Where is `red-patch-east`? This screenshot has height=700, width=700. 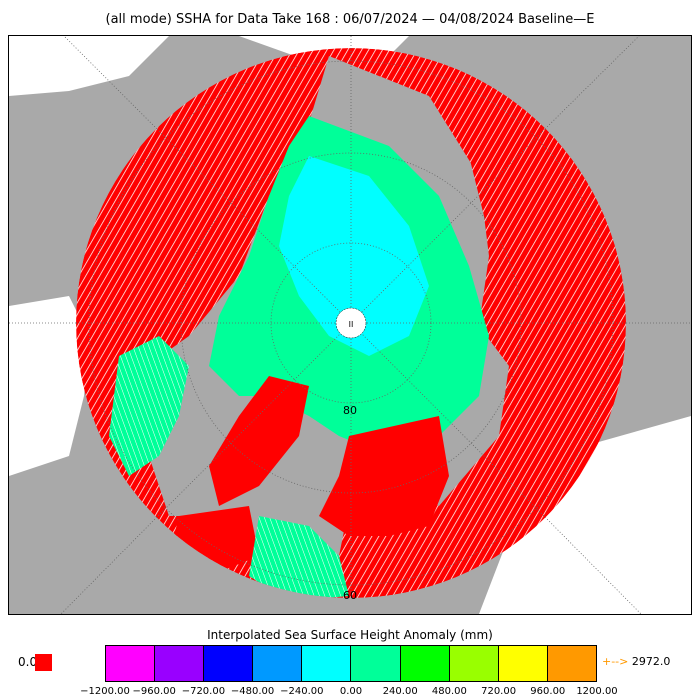 red-patch-east is located at coordinates (539, 266).